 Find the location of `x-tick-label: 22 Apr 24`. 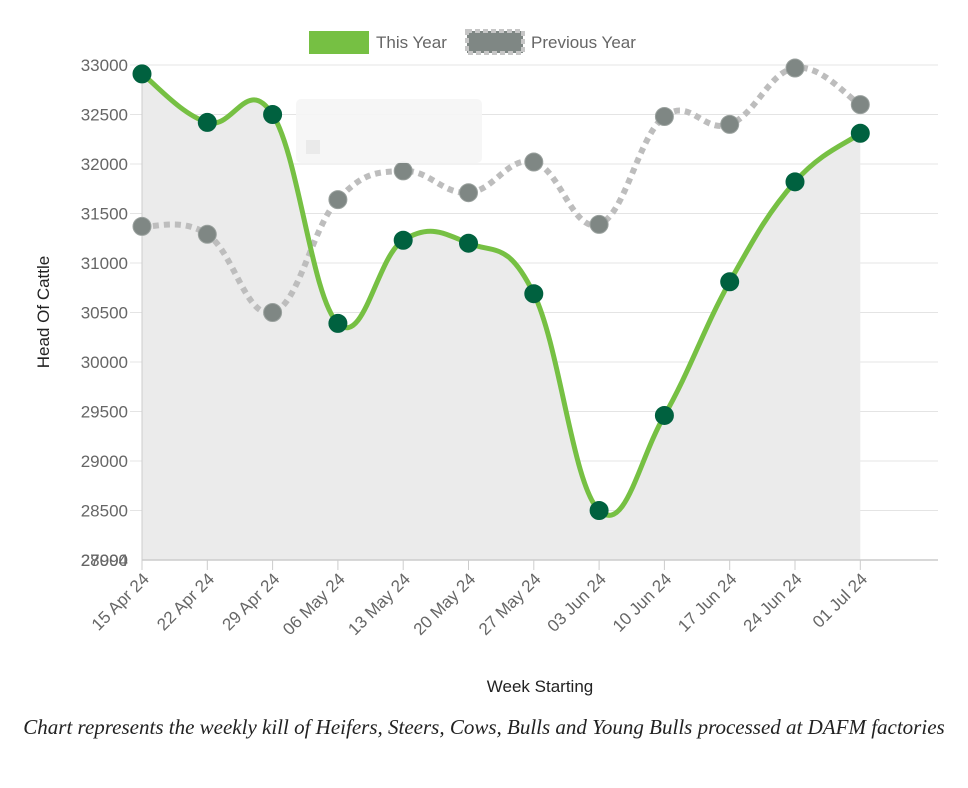

x-tick-label: 22 Apr 24 is located at coordinates (185, 601).